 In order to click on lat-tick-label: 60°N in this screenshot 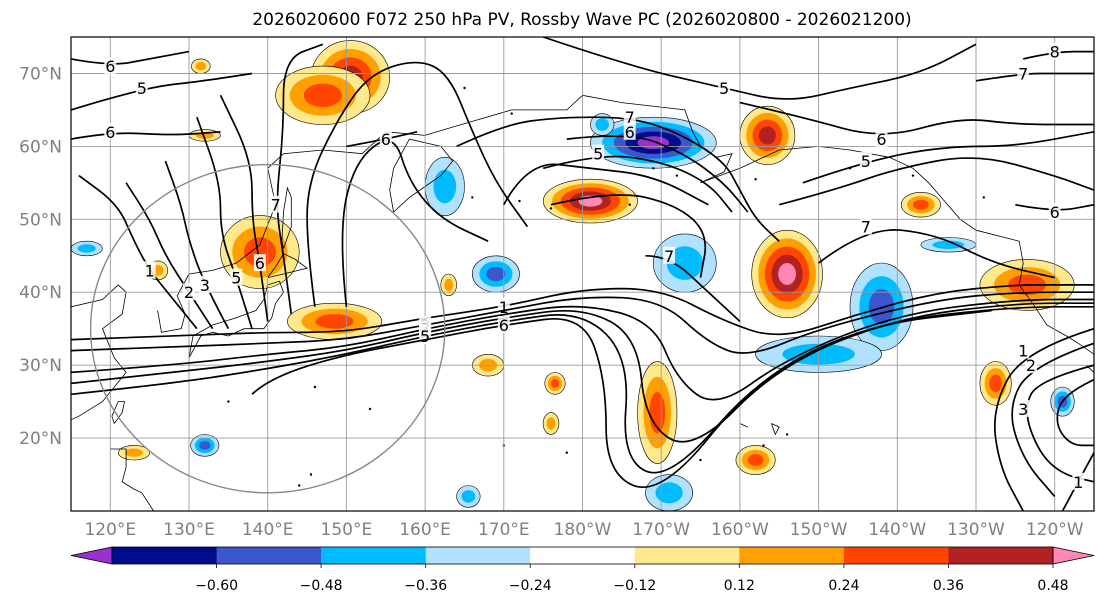, I will do `click(40, 147)`.